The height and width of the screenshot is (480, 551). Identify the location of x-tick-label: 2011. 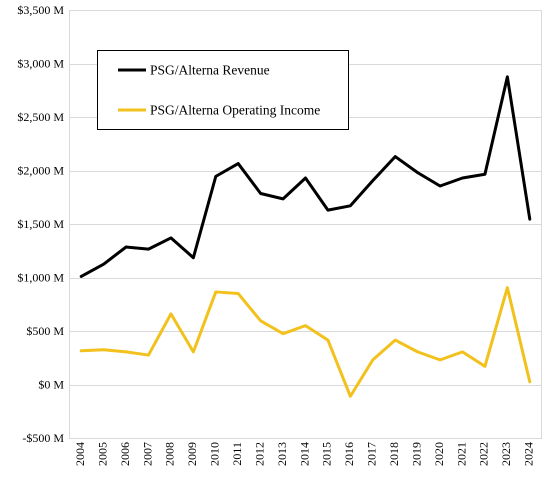
(237, 454).